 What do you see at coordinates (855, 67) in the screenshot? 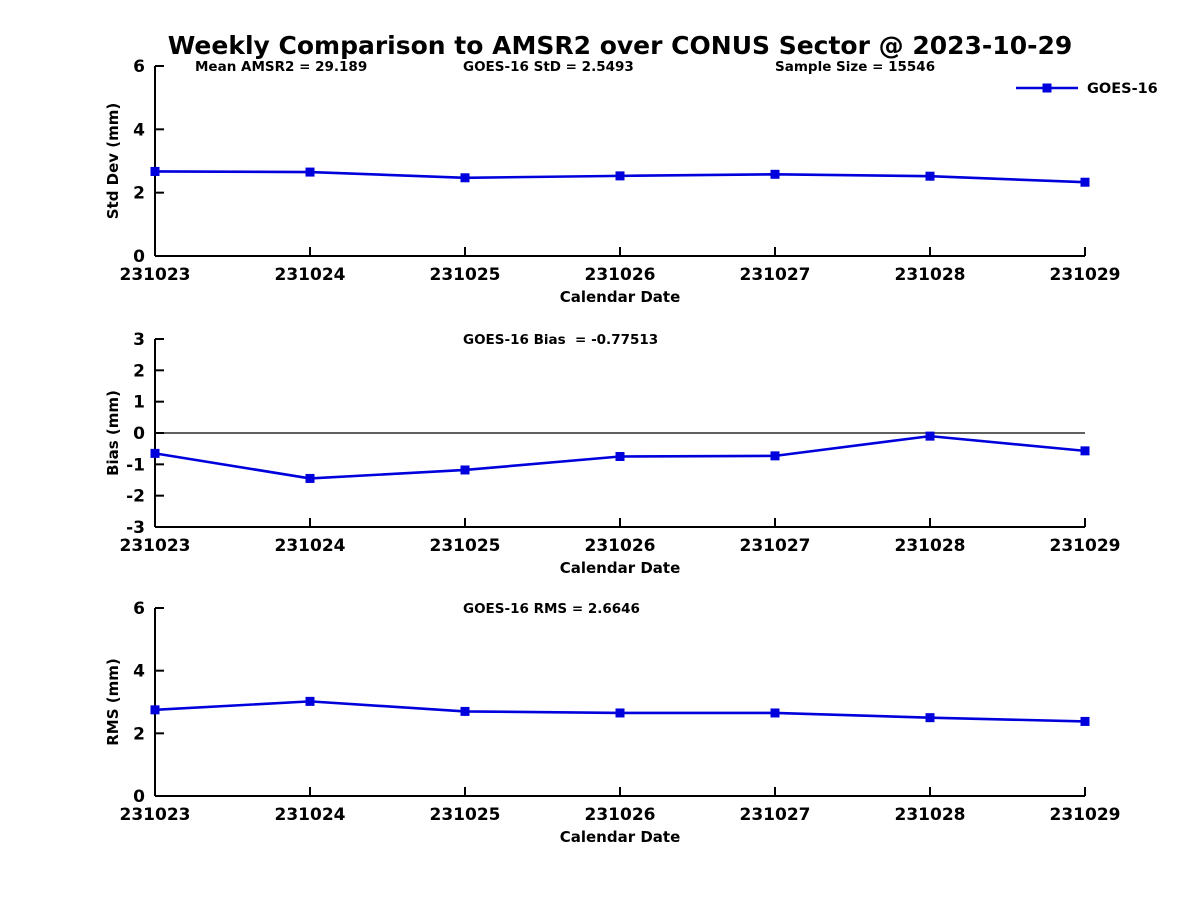
I see `stat-annotation: Sample Size = 15546` at bounding box center [855, 67].